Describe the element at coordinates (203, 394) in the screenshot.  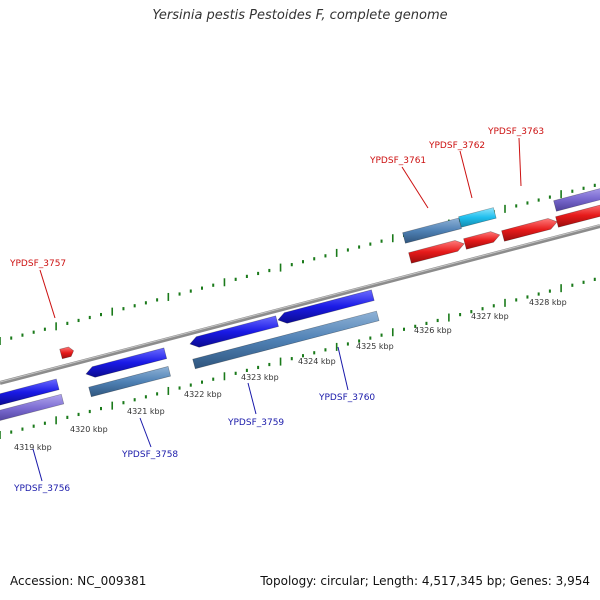
I see `kbp-label-4322: 4322 kbp` at that location.